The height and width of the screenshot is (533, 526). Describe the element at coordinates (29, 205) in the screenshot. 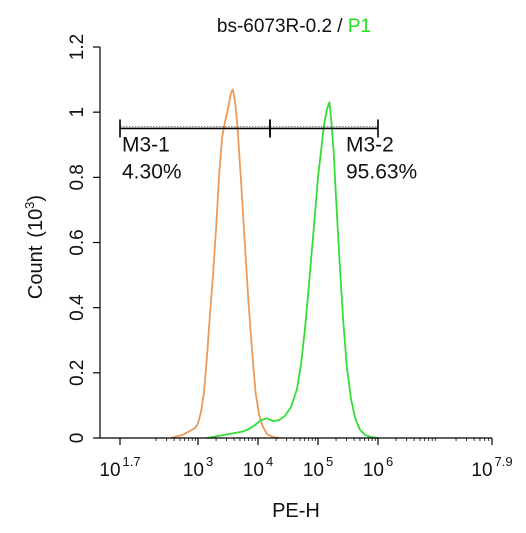

I see `y-axis-label-unit-exp: 3` at that location.